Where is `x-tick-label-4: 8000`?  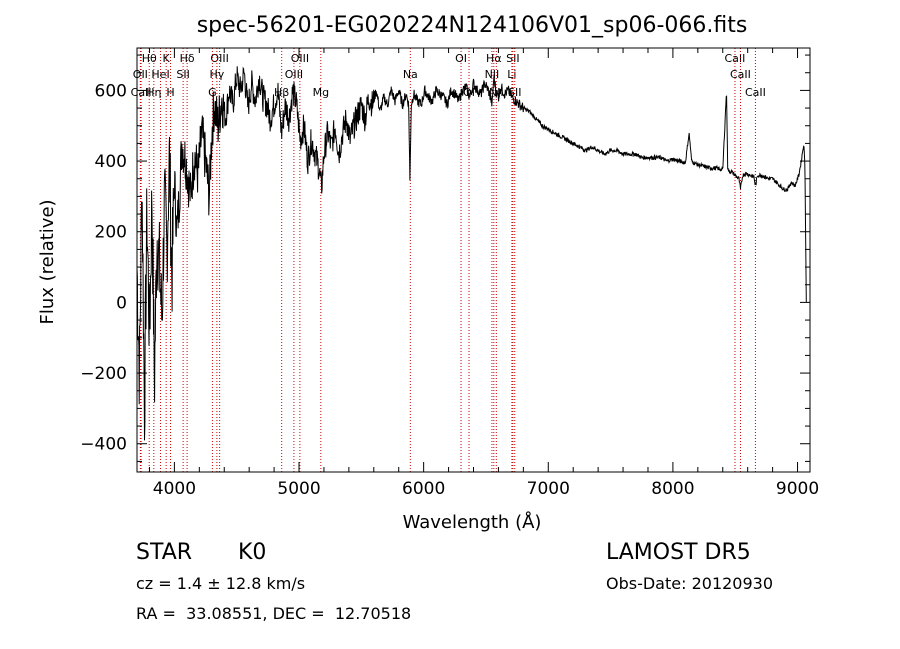
x-tick-label-4: 8000 is located at coordinates (672, 489).